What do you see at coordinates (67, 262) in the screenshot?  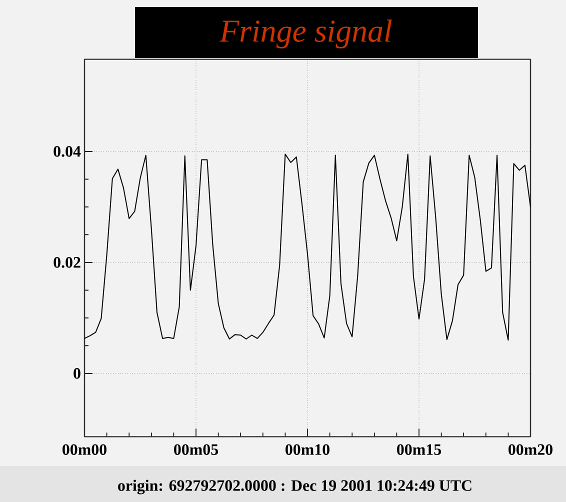 I see `y-tick-label: 0.02` at bounding box center [67, 262].